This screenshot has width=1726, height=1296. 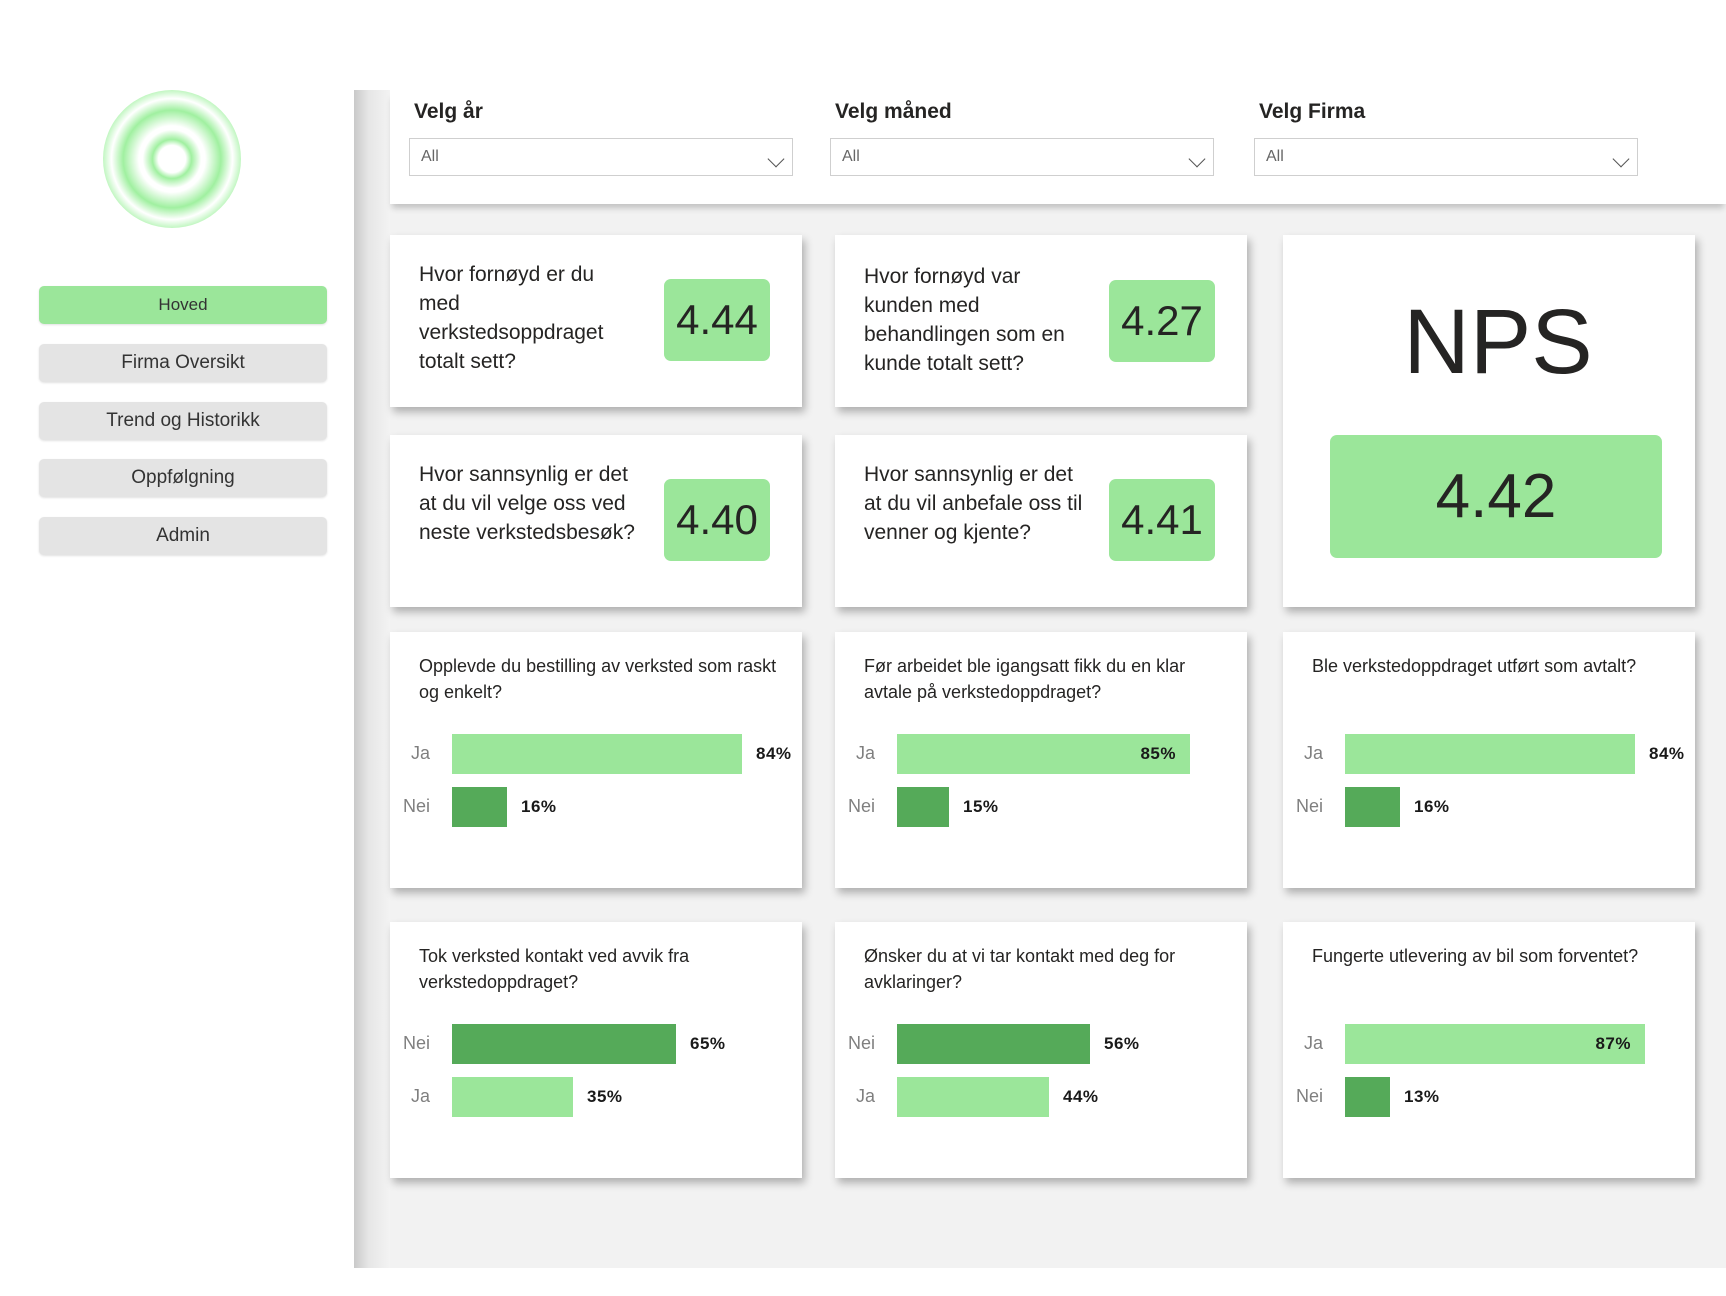 I want to click on nps-title: NPS, so click(x=1498, y=342).